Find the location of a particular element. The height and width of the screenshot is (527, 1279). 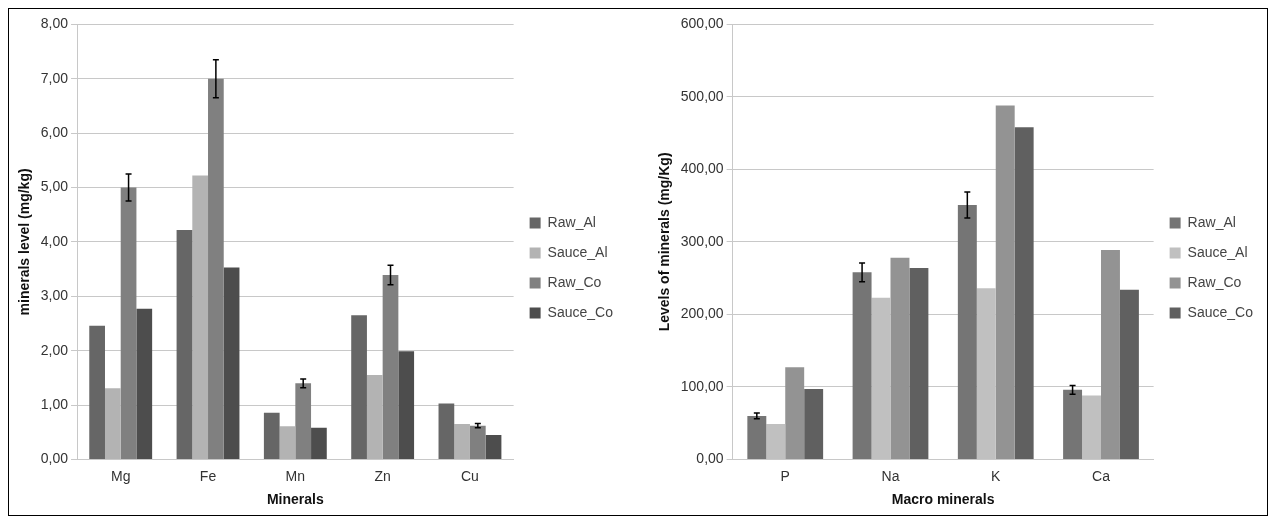

y-tick-label: 3,00 is located at coordinates (54, 295).